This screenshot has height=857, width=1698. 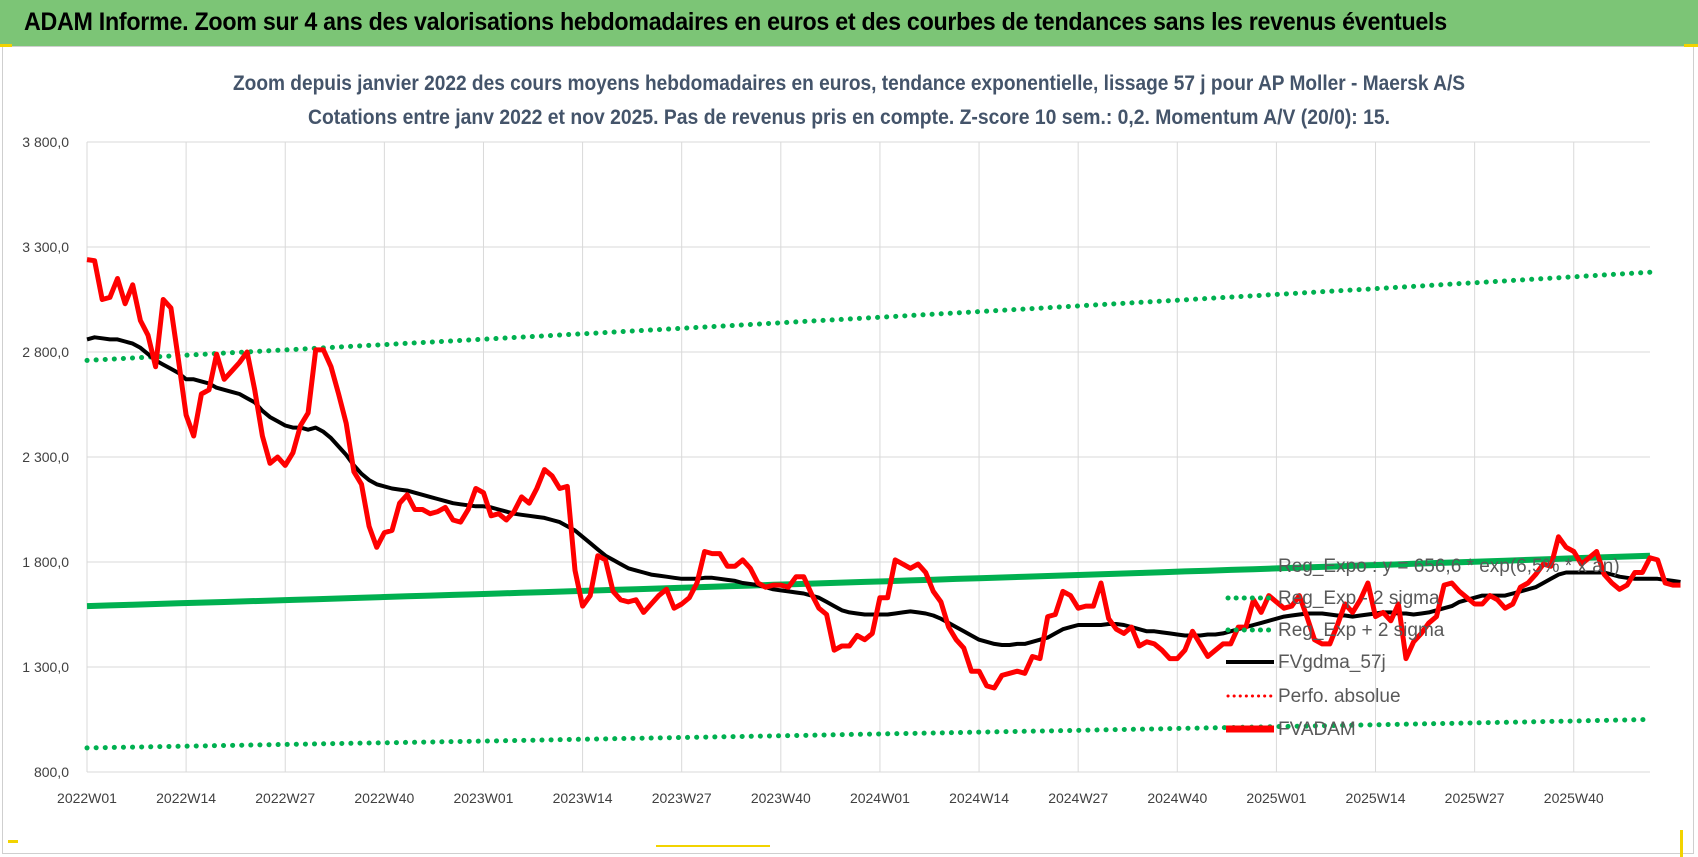 I want to click on x-tick-label: 2025W40, so click(x=1574, y=798).